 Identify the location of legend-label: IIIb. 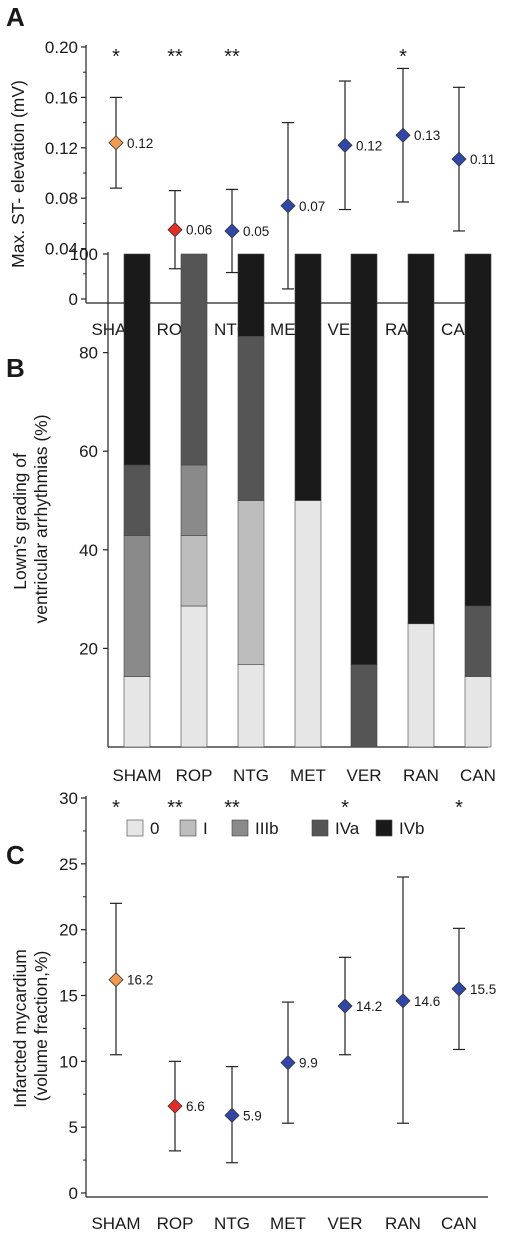
(267, 828).